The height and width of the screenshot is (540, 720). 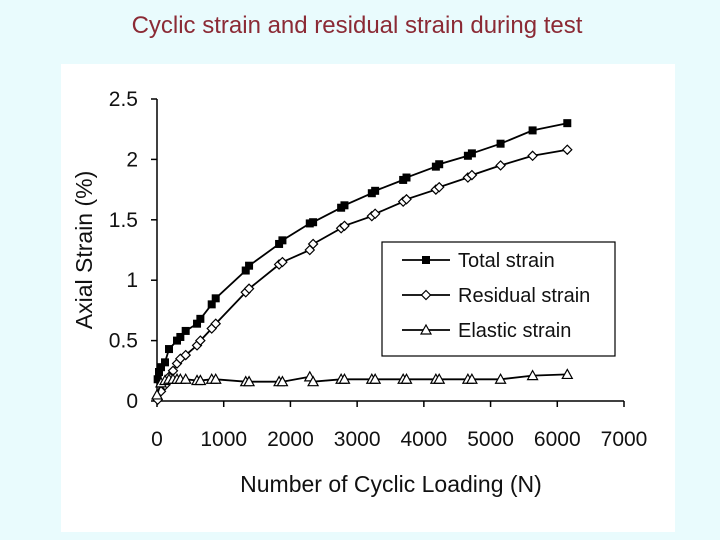 What do you see at coordinates (557, 439) in the screenshot?
I see `x-tick-label: 6000` at bounding box center [557, 439].